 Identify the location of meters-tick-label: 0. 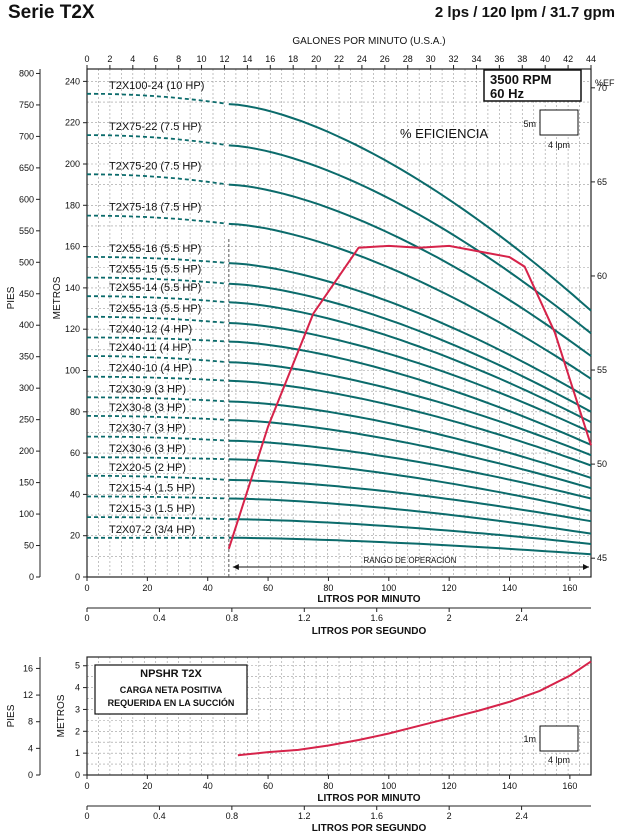
(77, 577).